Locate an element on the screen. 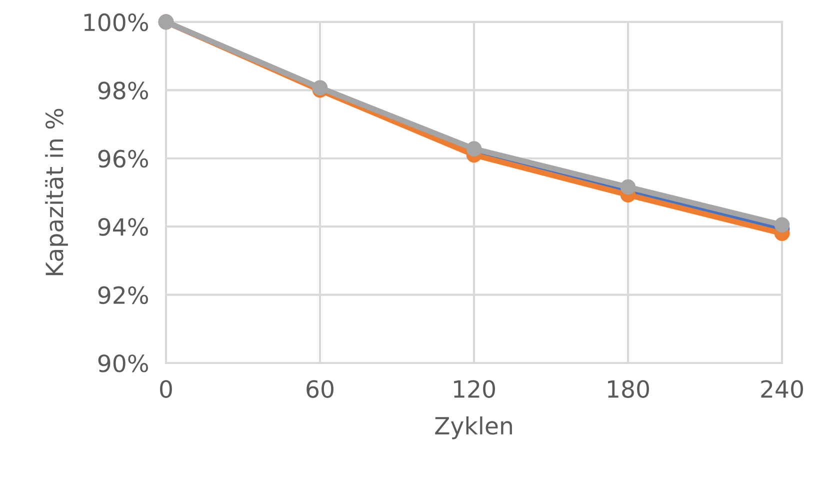 The height and width of the screenshot is (477, 823). x-tick-label: 120 is located at coordinates (474, 389).